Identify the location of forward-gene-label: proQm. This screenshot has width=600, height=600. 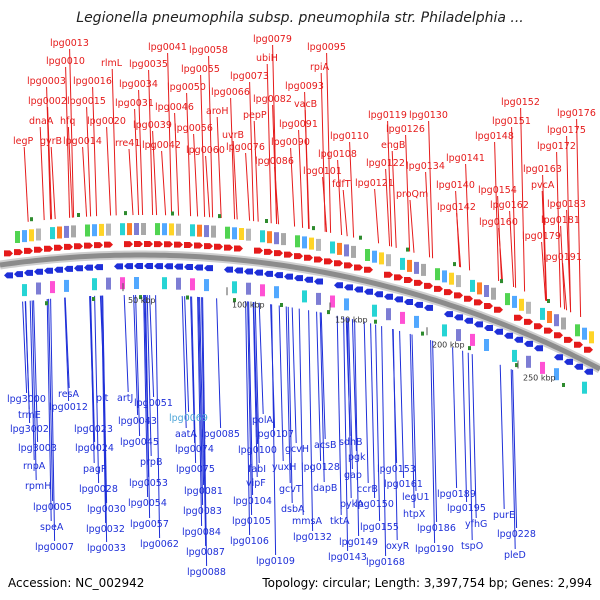
(412, 194).